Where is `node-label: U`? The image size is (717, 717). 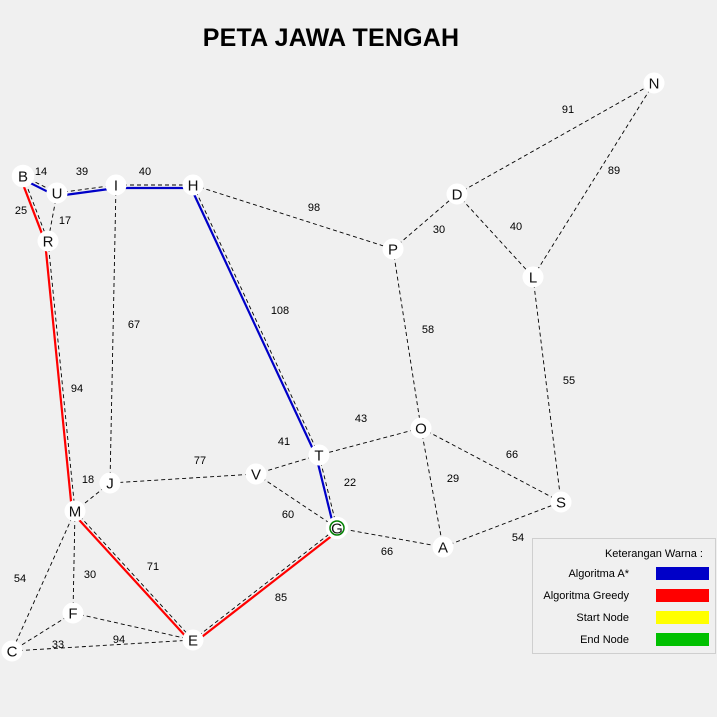 node-label: U is located at coordinates (57, 194).